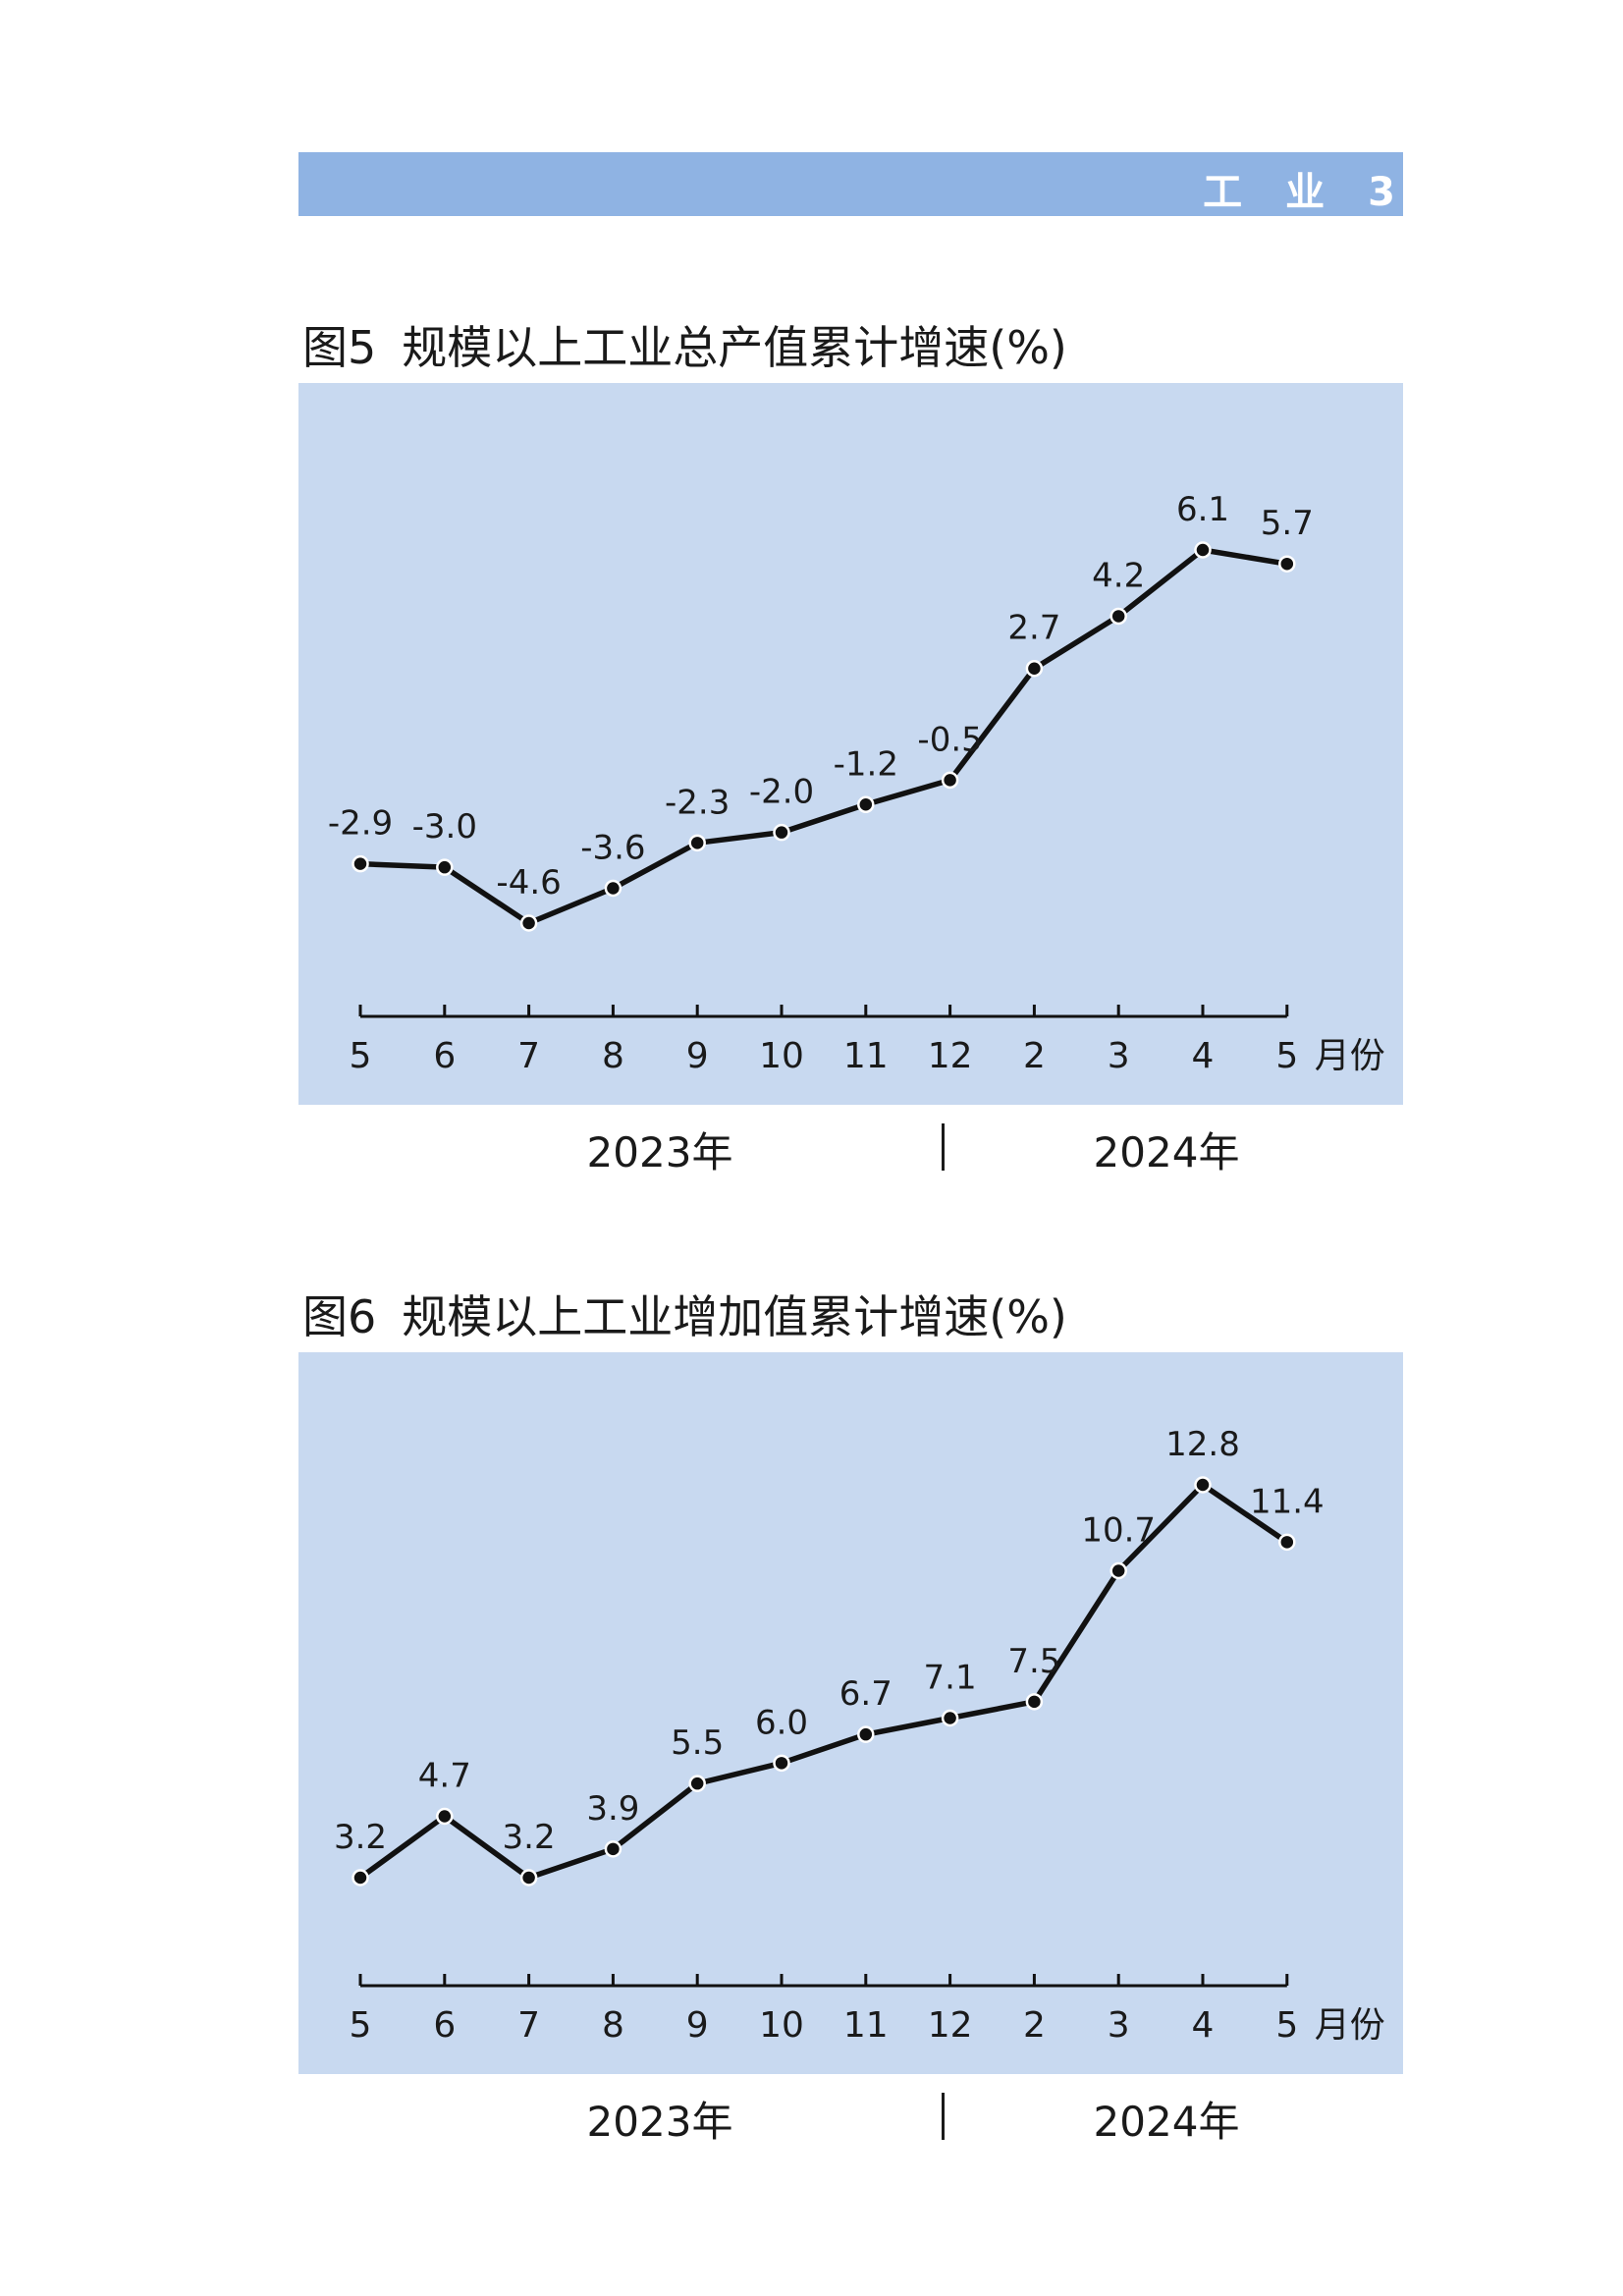 The height and width of the screenshot is (2296, 1623). What do you see at coordinates (866, 1694) in the screenshot?
I see `data-label: 6.7` at bounding box center [866, 1694].